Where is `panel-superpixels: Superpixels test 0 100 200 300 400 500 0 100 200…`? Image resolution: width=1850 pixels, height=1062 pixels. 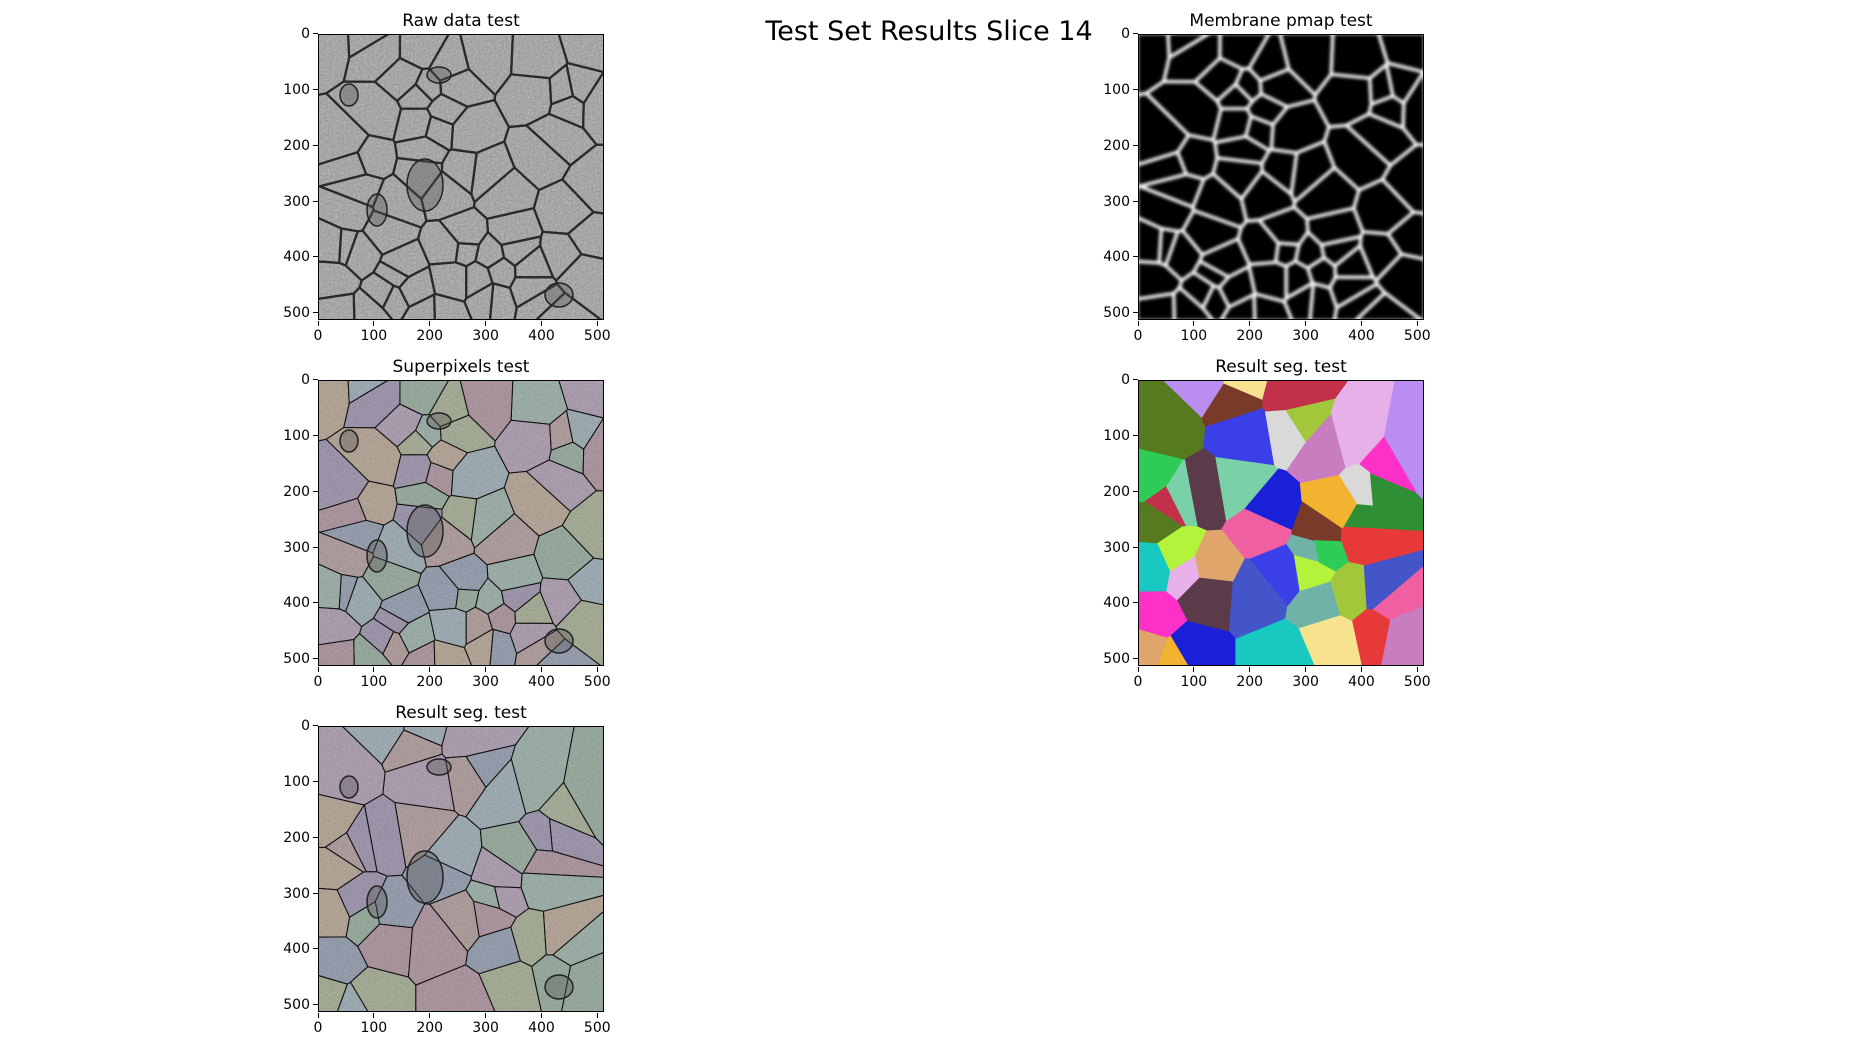
panel-superpixels: Superpixels test 0 100 200 300 400 500 0 100 200… is located at coordinates (434, 536).